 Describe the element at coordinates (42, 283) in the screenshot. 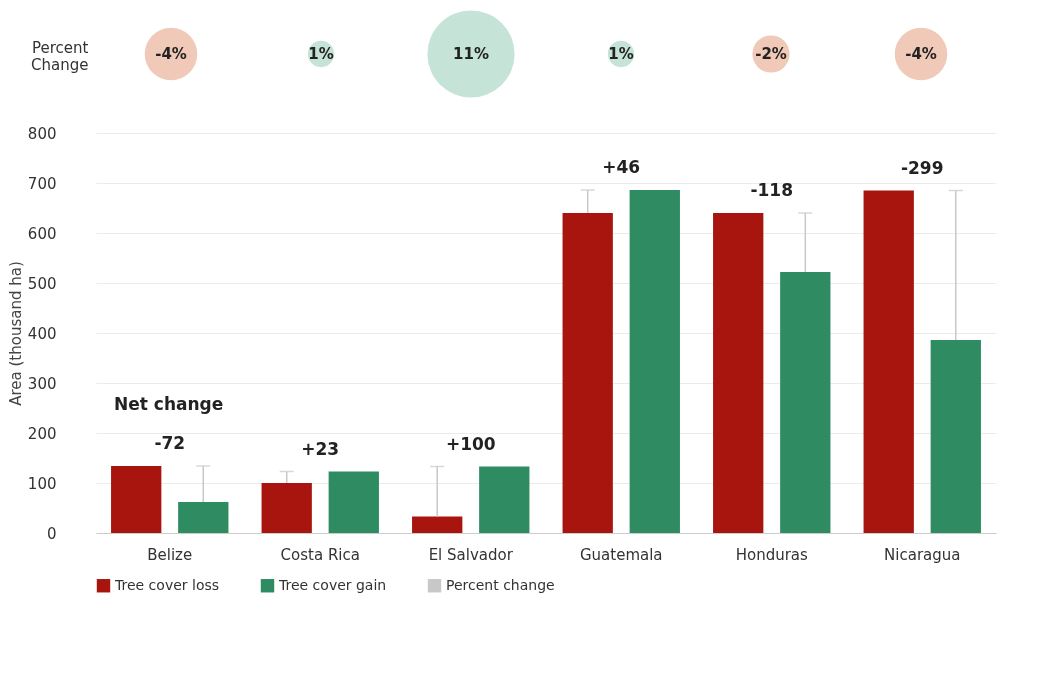

I see `y-tick-label: 500` at that location.